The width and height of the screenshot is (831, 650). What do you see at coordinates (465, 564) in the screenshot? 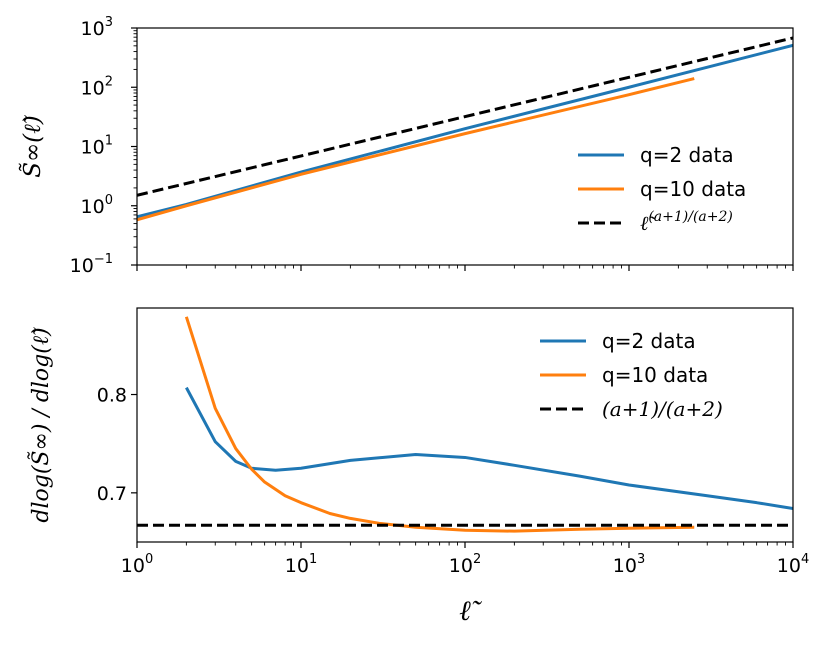
I see `x-tick-label: 10²` at bounding box center [465, 564].